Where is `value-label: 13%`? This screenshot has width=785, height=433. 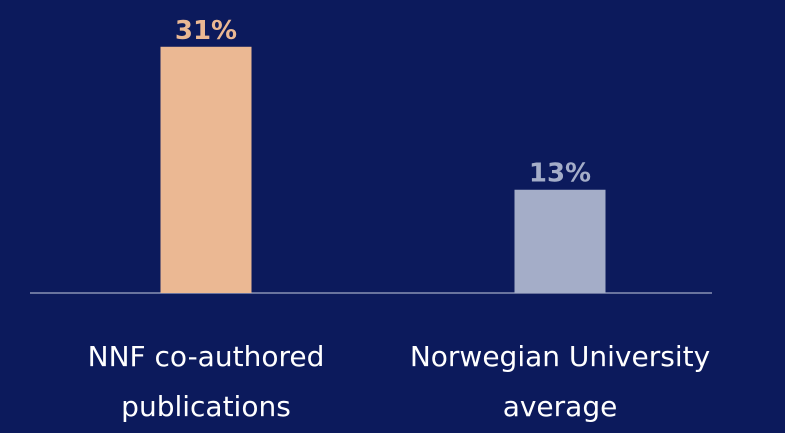
value-label: 13% is located at coordinates (560, 174).